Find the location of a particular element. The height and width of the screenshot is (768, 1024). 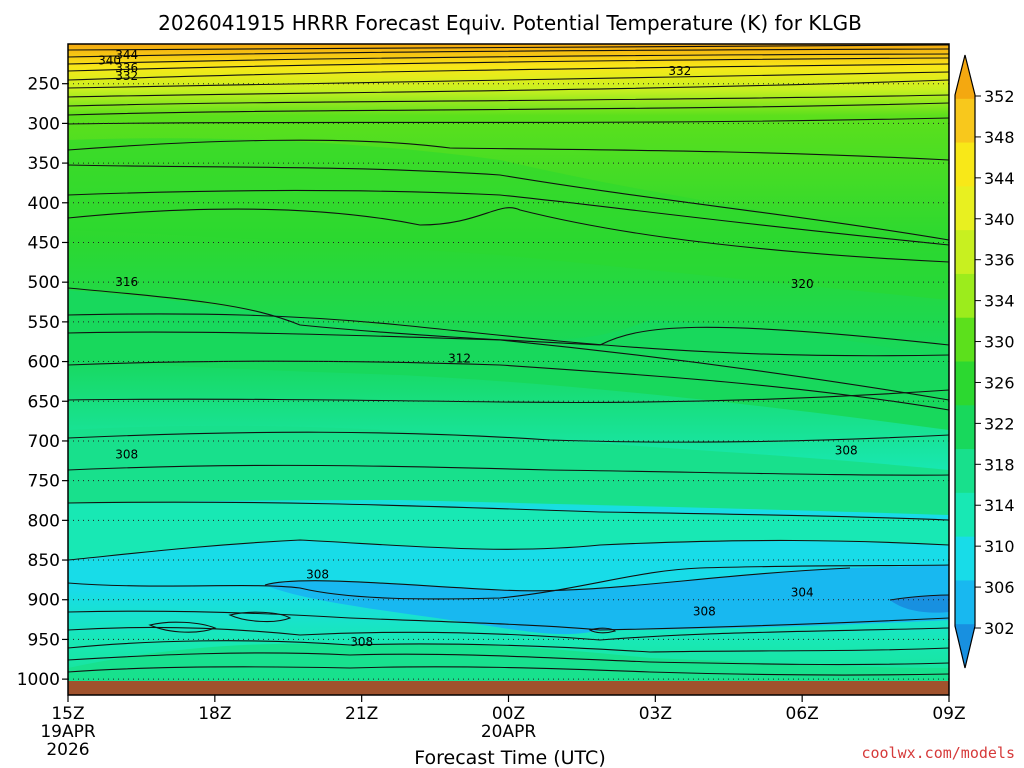

y-tick-label: 400 is located at coordinates (44, 204).